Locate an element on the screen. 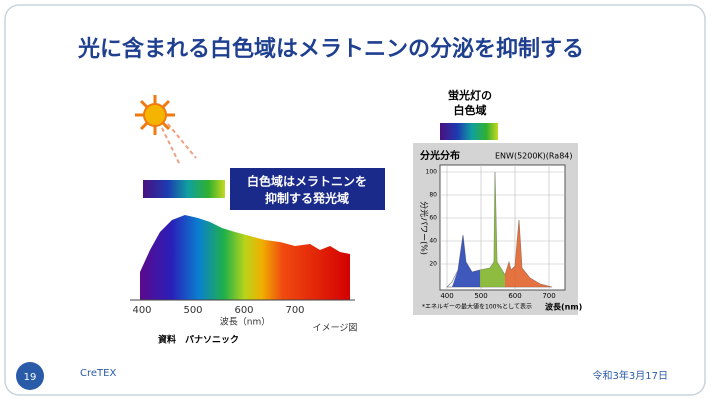 This screenshot has height=404, width=711. model: ENW(5200K)(Ra84) is located at coordinates (534, 156).